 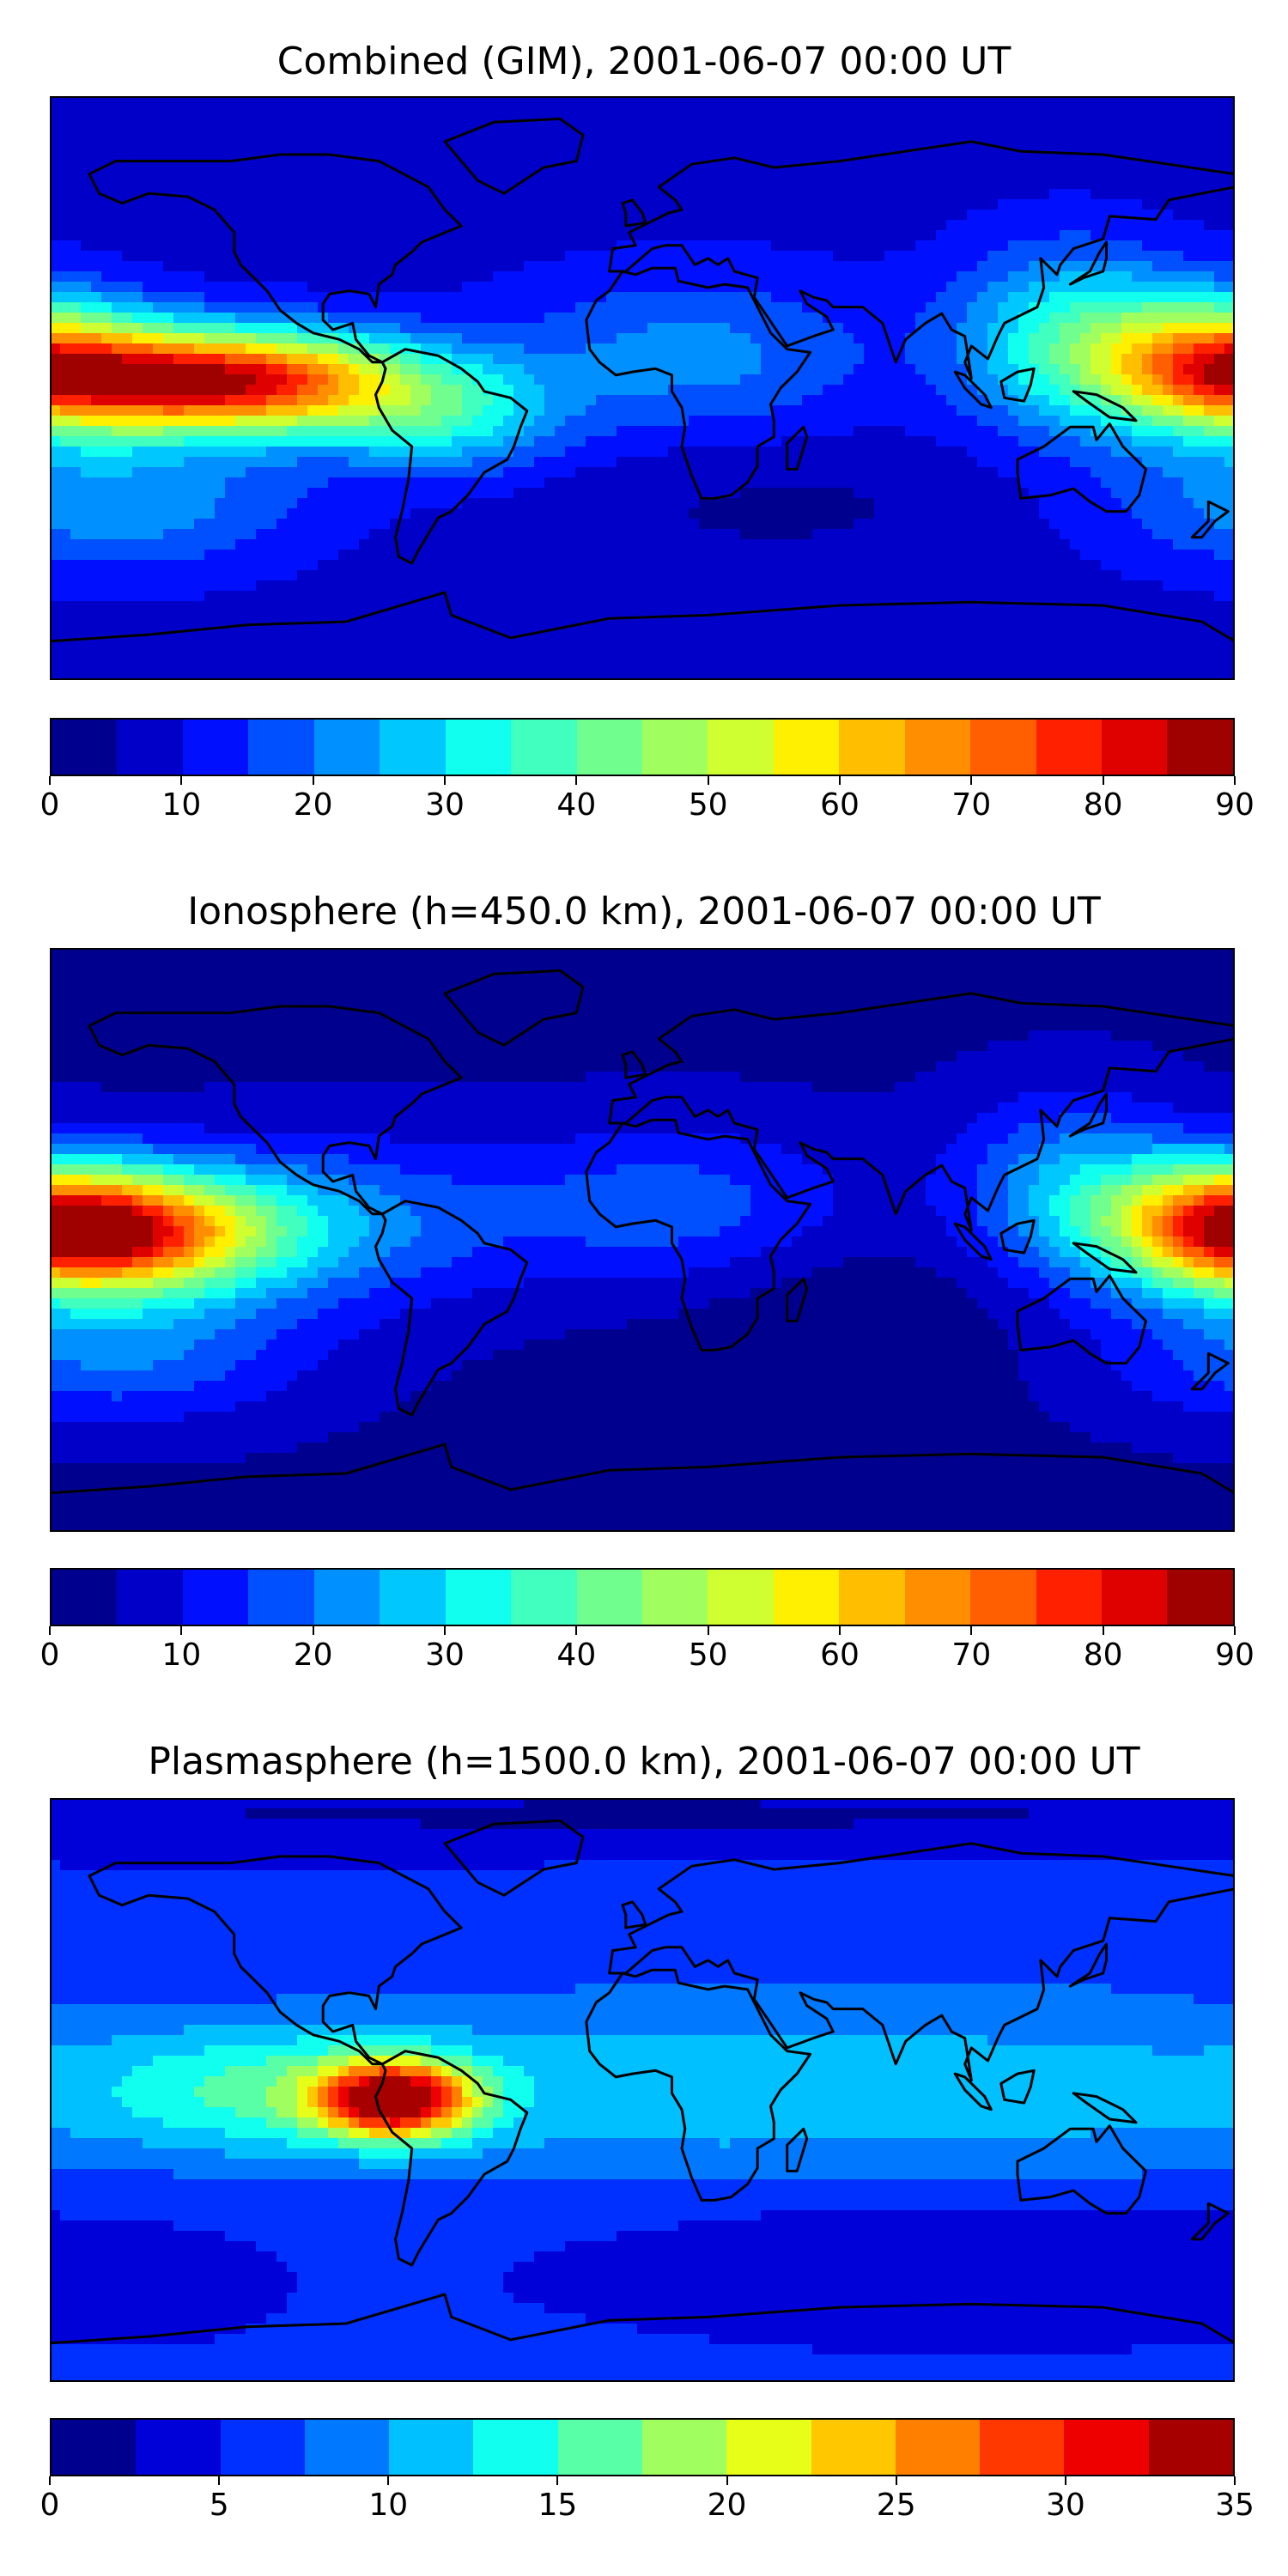 What do you see at coordinates (49, 2506) in the screenshot?
I see `colorbar-tick-label: 0` at bounding box center [49, 2506].